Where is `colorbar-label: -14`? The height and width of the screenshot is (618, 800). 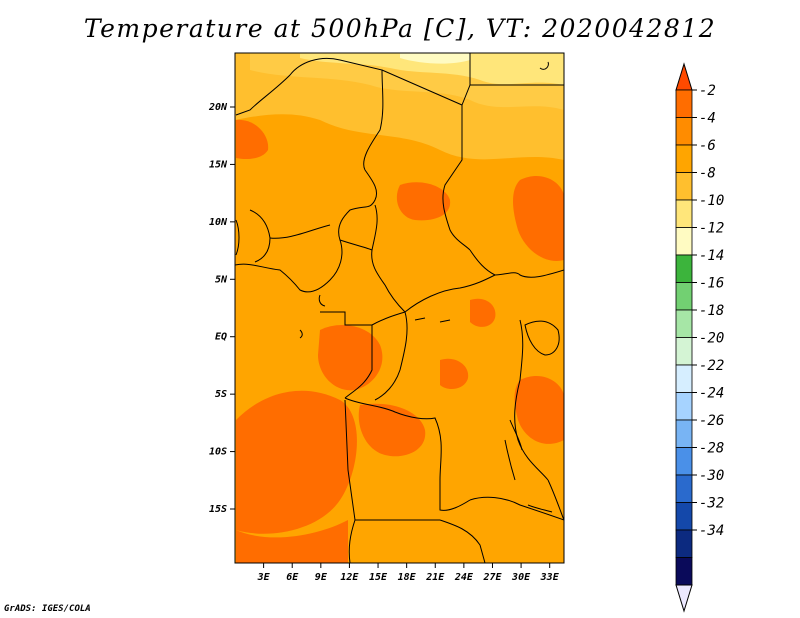 colorbar-label: -14 is located at coordinates (711, 256).